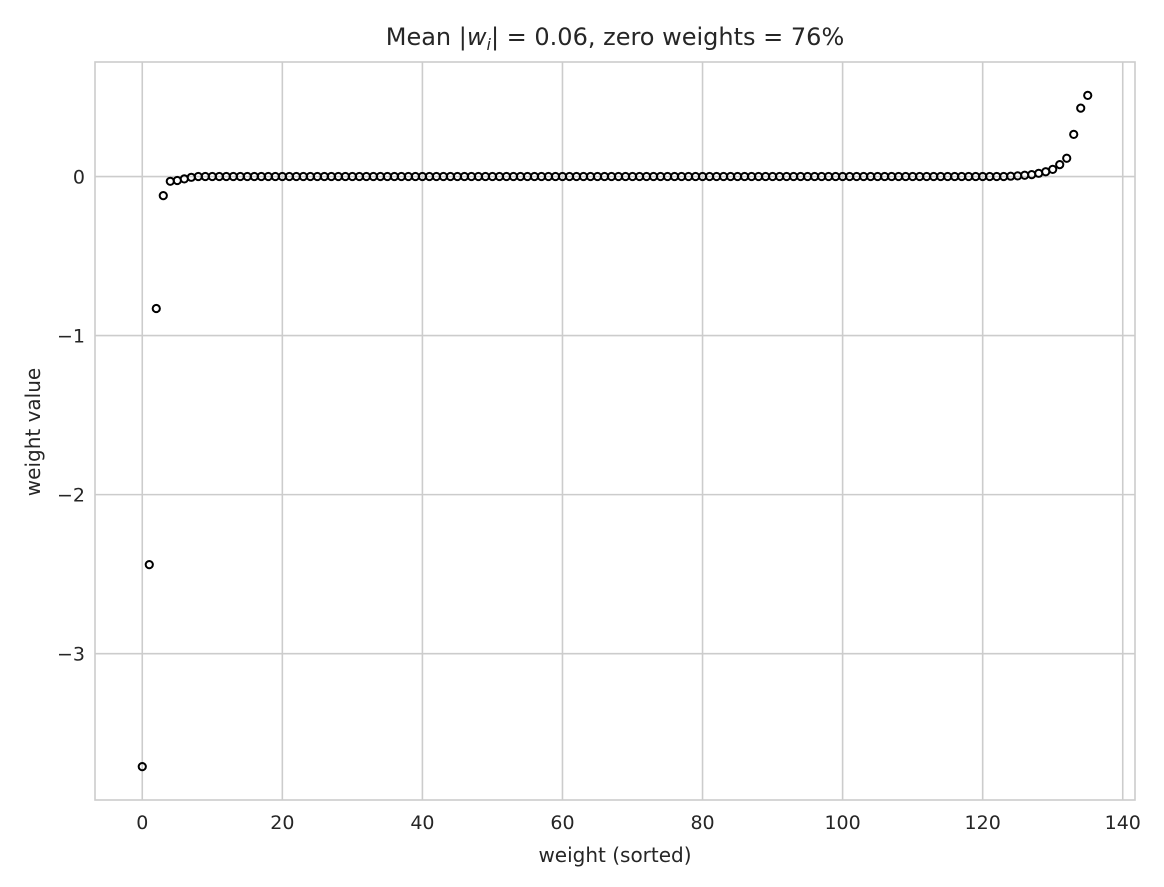 This screenshot has width=1164, height=887. What do you see at coordinates (562, 823) in the screenshot?
I see `x-tick-label: 60` at bounding box center [562, 823].